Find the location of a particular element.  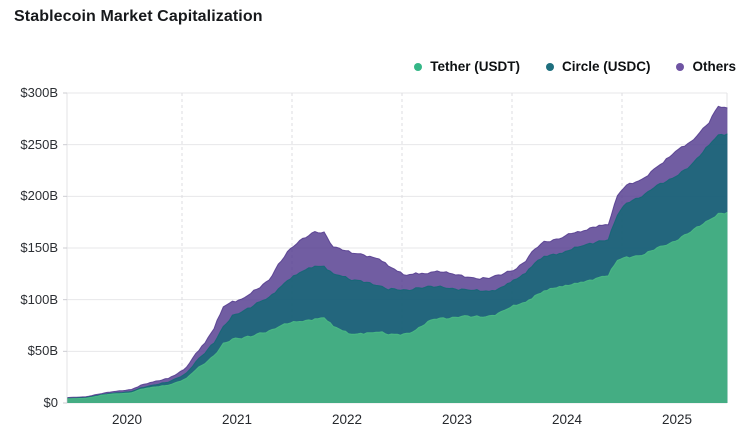

y-axis-label: $150B is located at coordinates (39, 247).